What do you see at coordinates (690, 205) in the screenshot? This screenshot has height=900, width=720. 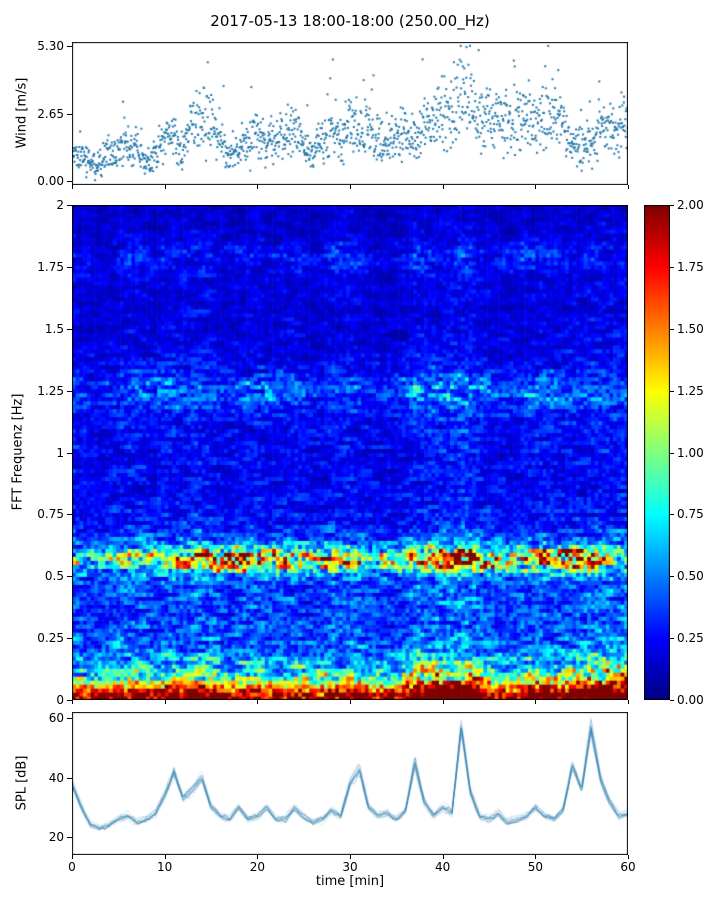 I see `tick-label: 2.00` at bounding box center [690, 205].